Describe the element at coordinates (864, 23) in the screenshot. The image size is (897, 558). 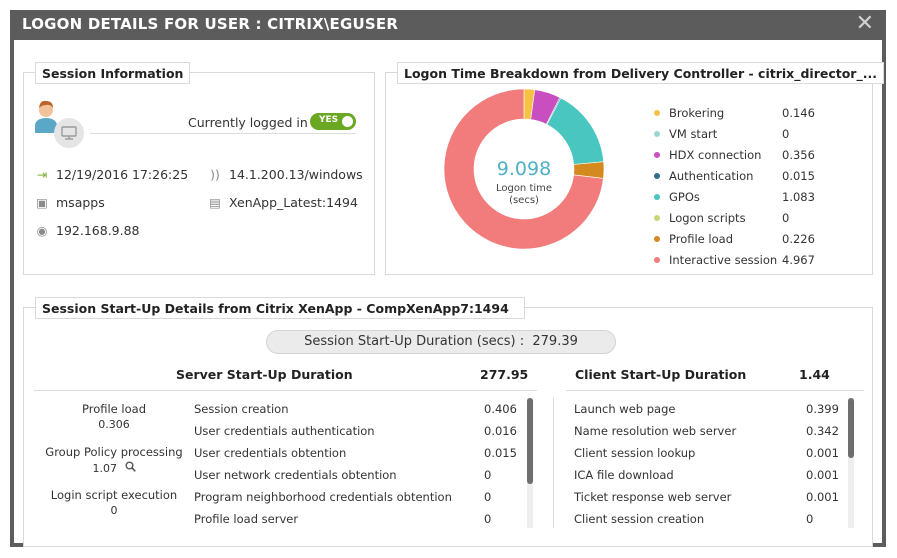
I see `close-icon: ✕` at that location.